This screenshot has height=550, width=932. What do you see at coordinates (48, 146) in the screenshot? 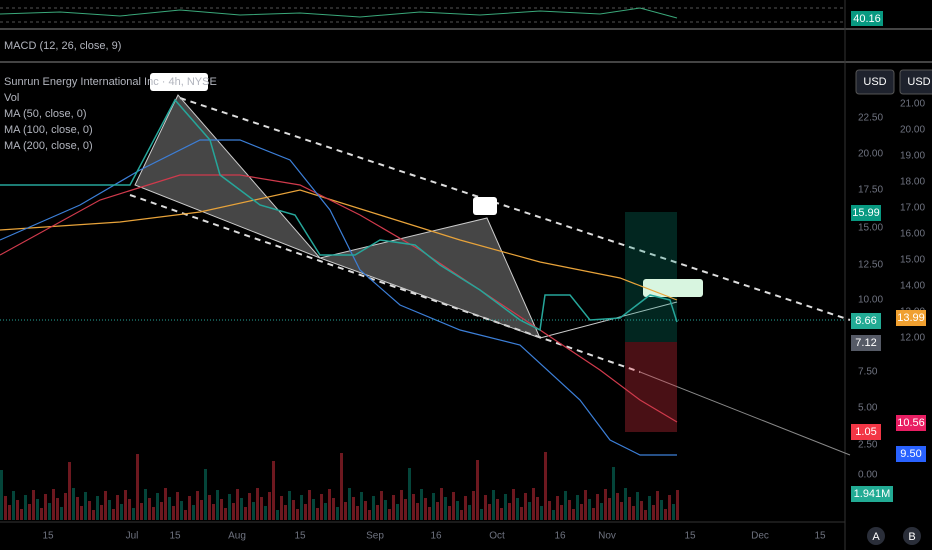
I see `legend-item: MA (200, close, 0)` at bounding box center [48, 146].